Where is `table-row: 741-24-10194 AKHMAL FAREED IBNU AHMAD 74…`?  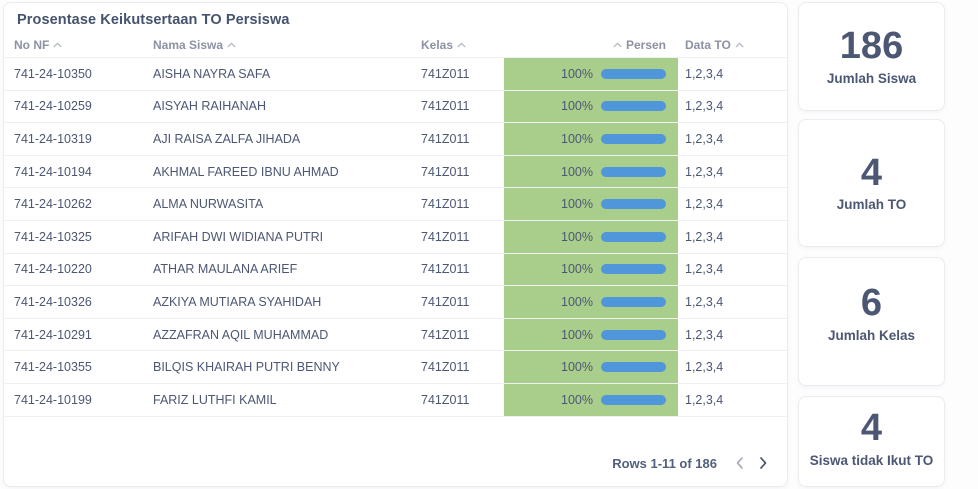 table-row: 741-24-10194 AKHMAL FAREED IBNU AHMAD 74… is located at coordinates (395, 172).